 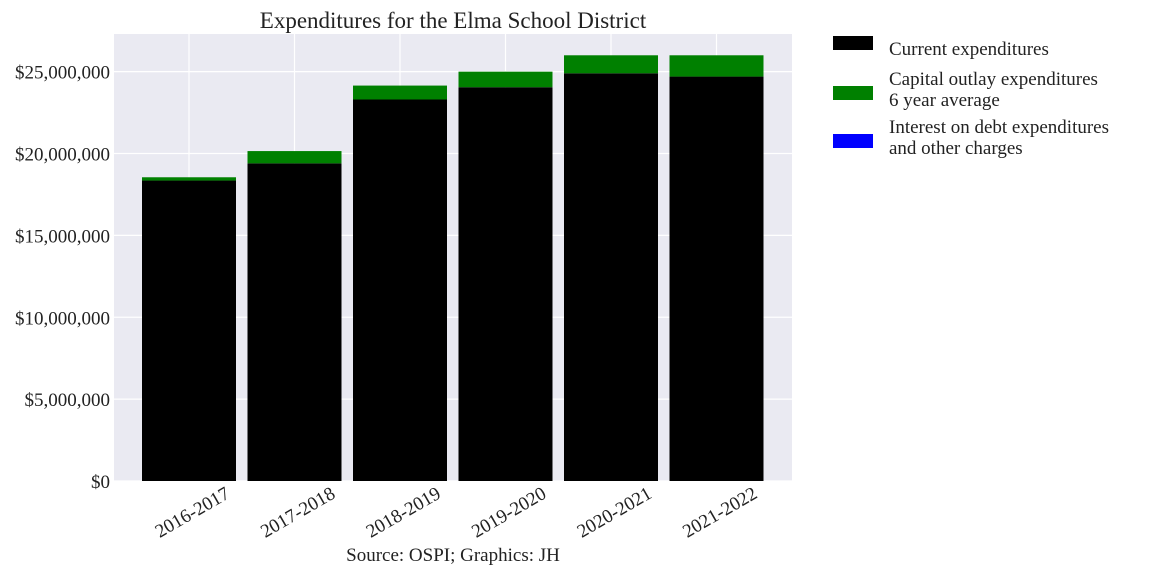 What do you see at coordinates (716, 279) in the screenshot?
I see `bar-current-2021-2022` at bounding box center [716, 279].